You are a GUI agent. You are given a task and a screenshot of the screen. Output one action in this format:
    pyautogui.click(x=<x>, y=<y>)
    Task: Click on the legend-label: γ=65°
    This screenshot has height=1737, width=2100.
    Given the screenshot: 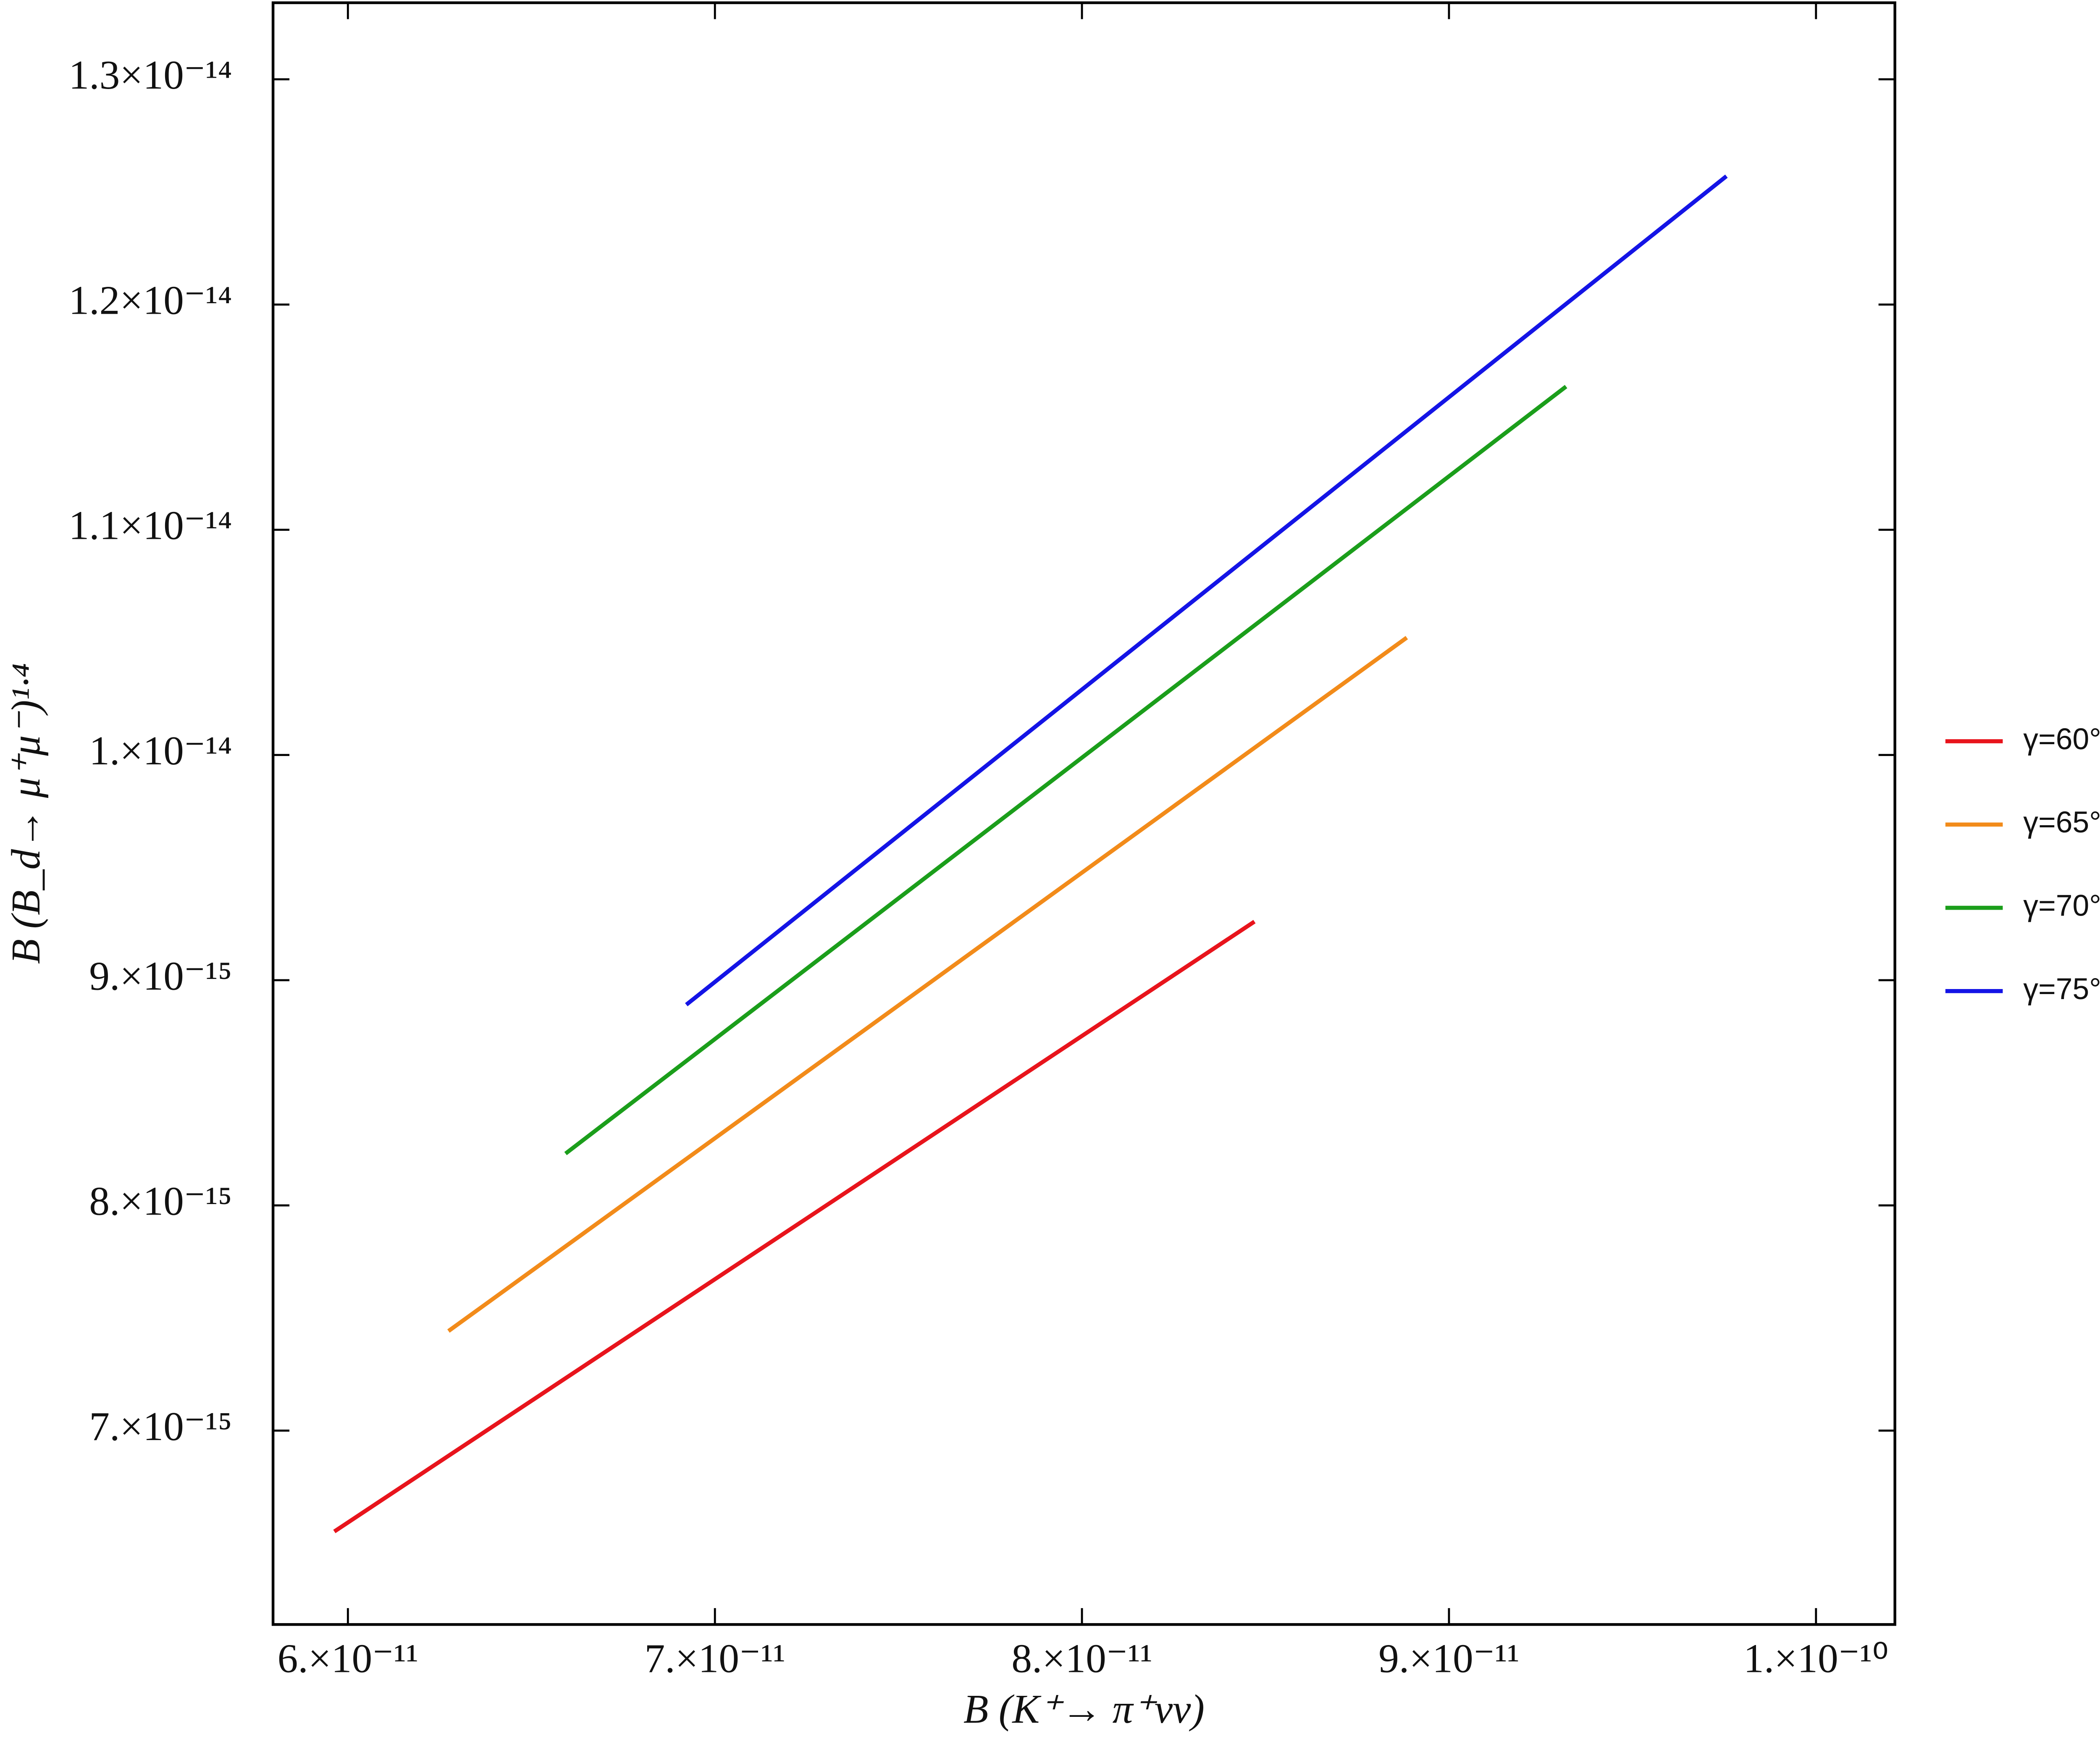 What is the action you would take?
    pyautogui.click(x=2061, y=822)
    